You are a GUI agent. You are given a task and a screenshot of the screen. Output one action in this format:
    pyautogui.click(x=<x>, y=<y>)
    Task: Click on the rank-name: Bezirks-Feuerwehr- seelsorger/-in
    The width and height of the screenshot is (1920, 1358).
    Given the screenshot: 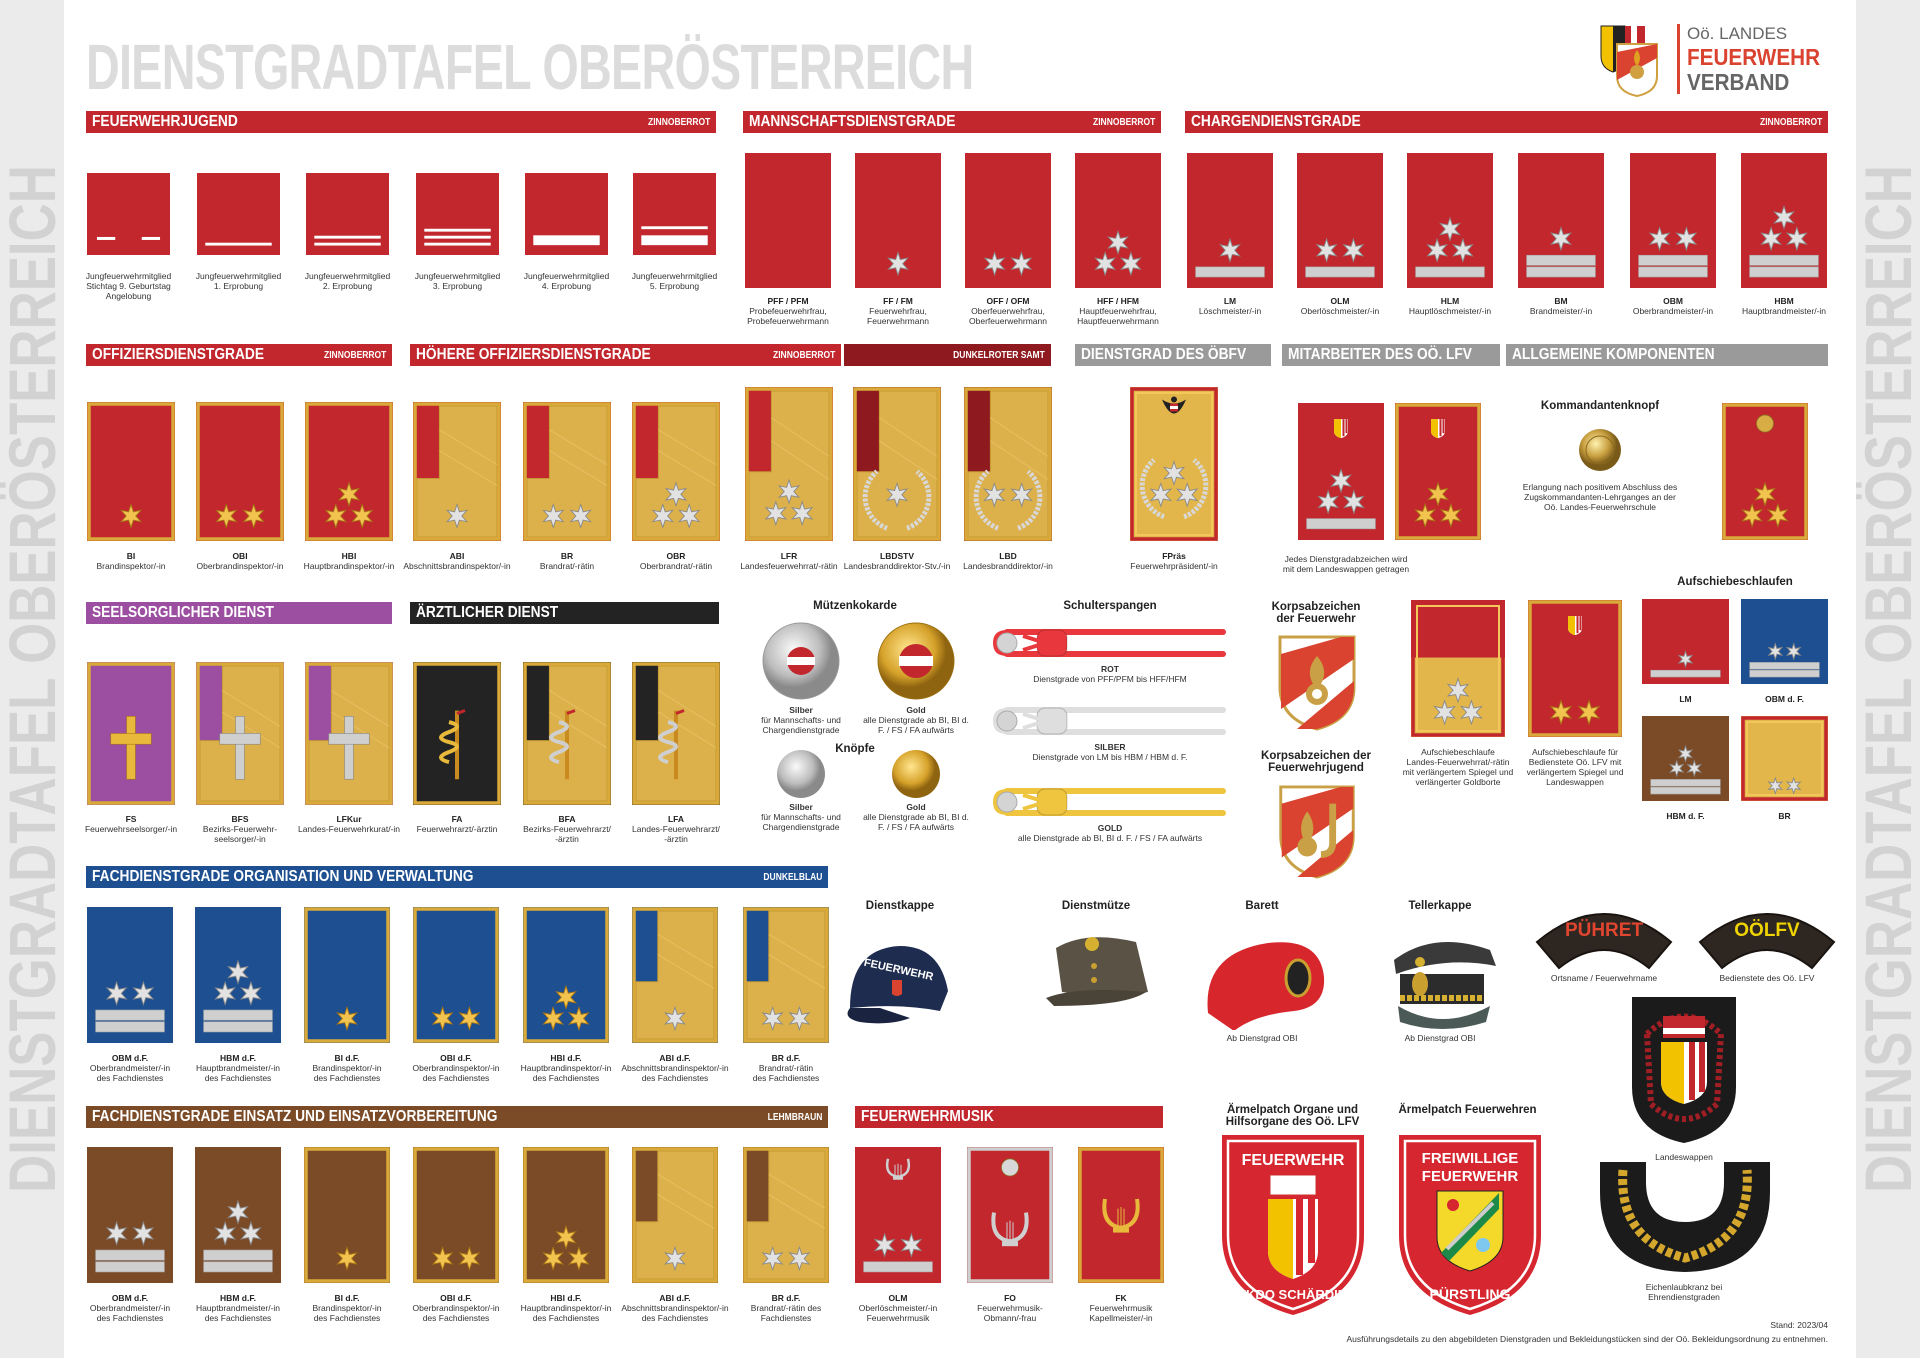 What is the action you would take?
    pyautogui.click(x=240, y=834)
    